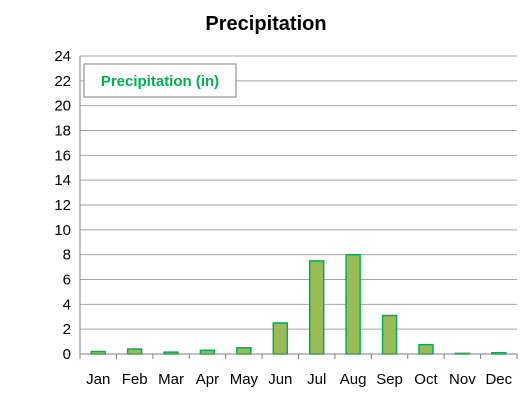 This screenshot has height=404, width=532. I want to click on y-tick-label: 4, so click(67, 304).